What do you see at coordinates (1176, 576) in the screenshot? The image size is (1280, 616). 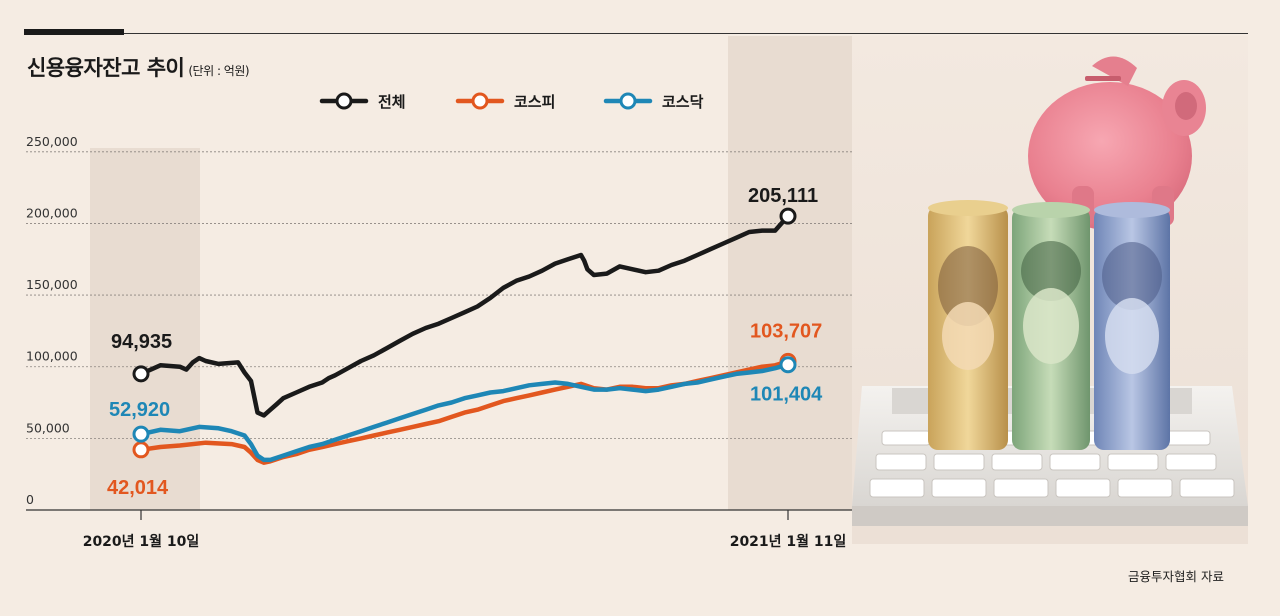 I see `source-note: 금융투자협회 자료` at bounding box center [1176, 576].